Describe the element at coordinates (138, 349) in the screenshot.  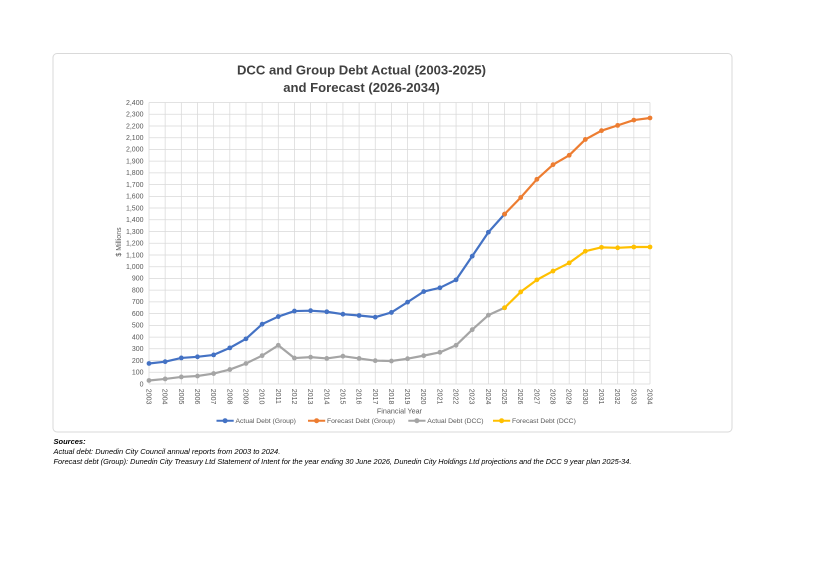
I see `svg-text: 300` at that location.